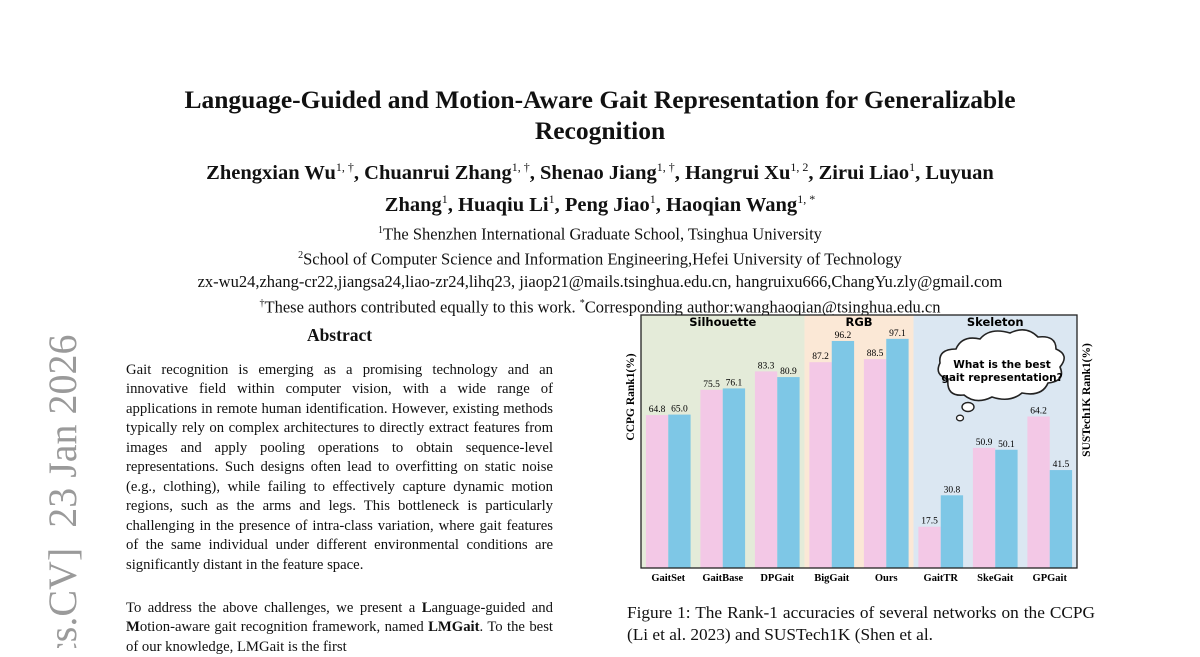  I want to click on x-tick-label: GaitTR, so click(941, 578).